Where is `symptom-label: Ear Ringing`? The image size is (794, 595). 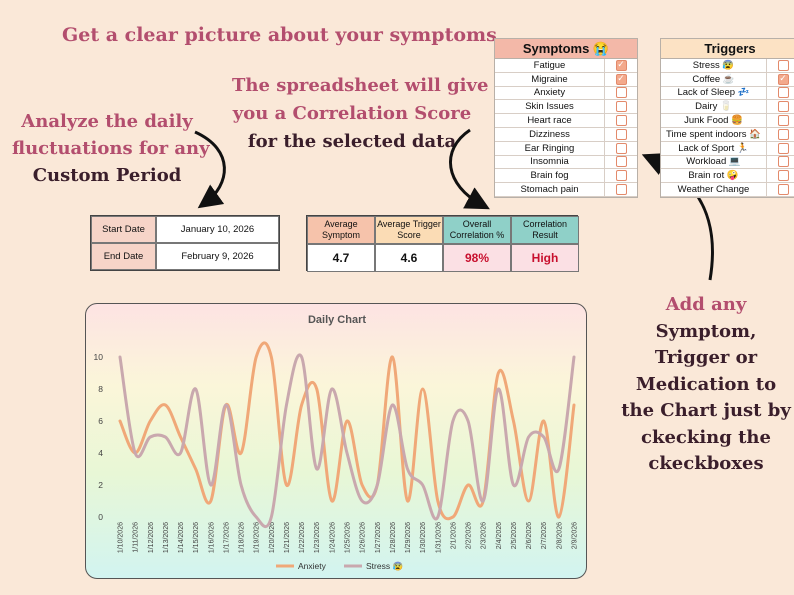 symptom-label: Ear Ringing is located at coordinates (550, 148).